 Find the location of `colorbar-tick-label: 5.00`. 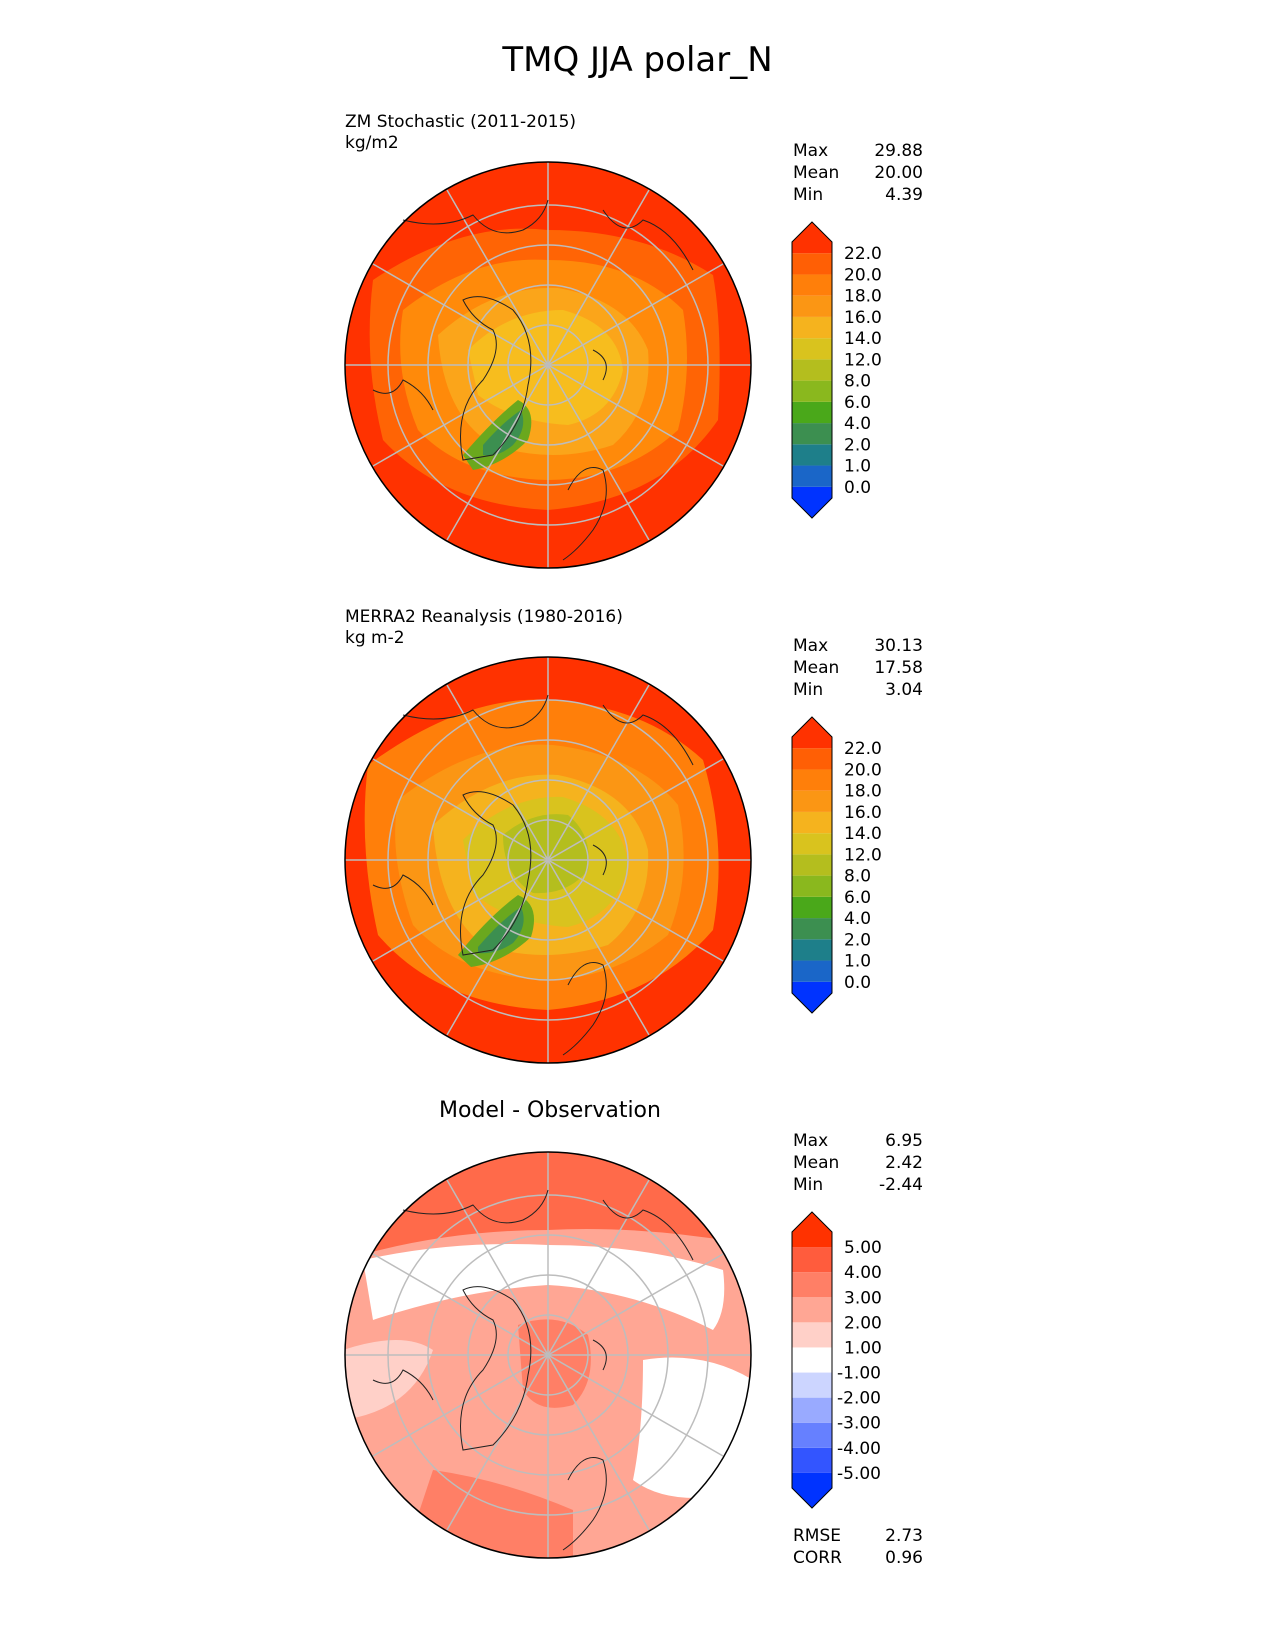

colorbar-tick-label: 5.00 is located at coordinates (863, 1248).